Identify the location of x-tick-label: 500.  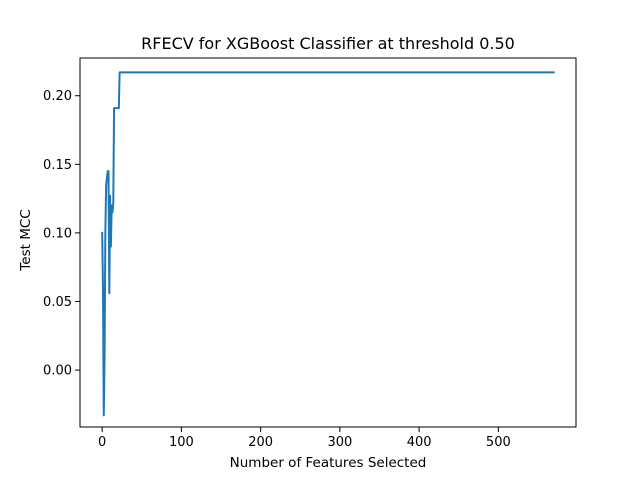
(498, 442).